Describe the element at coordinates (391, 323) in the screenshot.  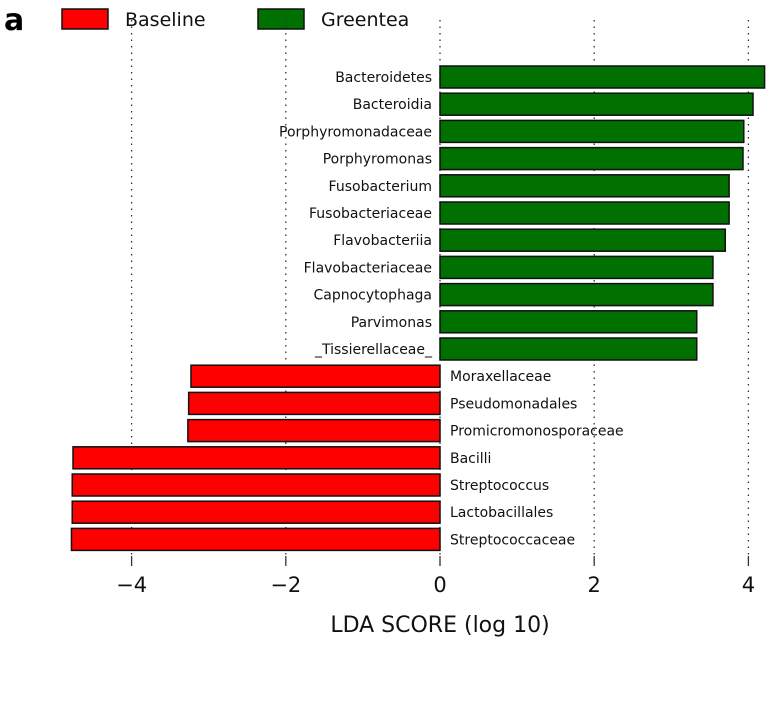
I see `bar-label: Parvimonas` at that location.